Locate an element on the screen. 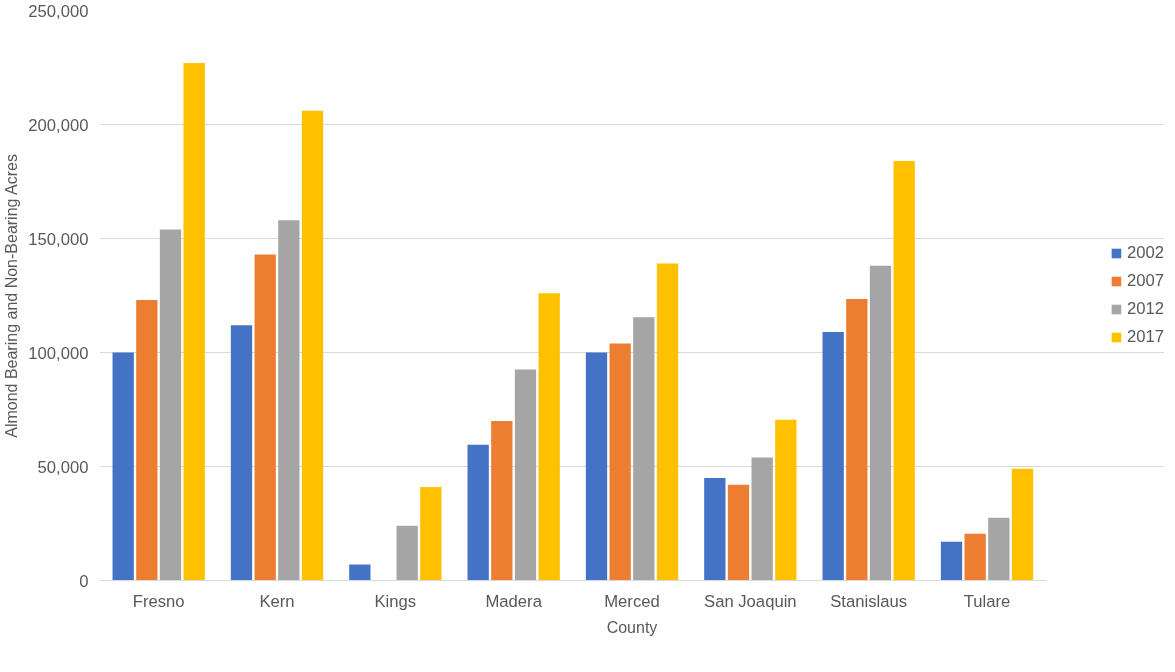 The width and height of the screenshot is (1175, 672). x-tick-label: Merced is located at coordinates (632, 601).